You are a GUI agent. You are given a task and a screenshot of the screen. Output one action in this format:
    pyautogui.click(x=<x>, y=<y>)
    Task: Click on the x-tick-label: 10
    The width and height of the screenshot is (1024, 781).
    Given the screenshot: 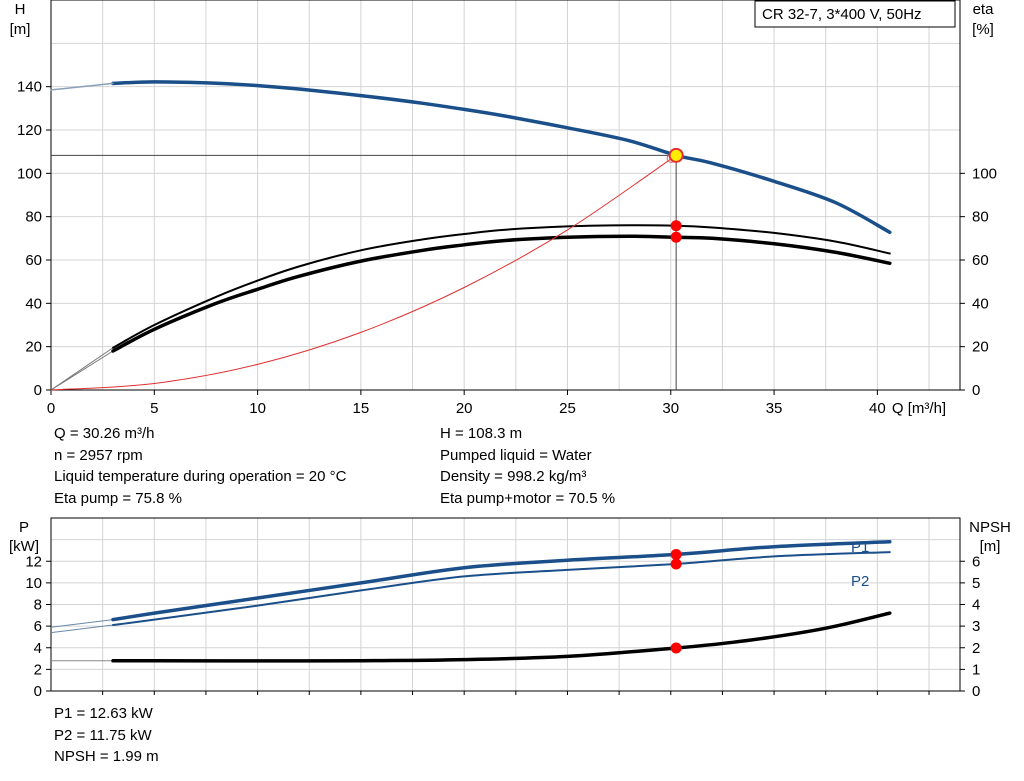 What is the action you would take?
    pyautogui.click(x=257, y=408)
    